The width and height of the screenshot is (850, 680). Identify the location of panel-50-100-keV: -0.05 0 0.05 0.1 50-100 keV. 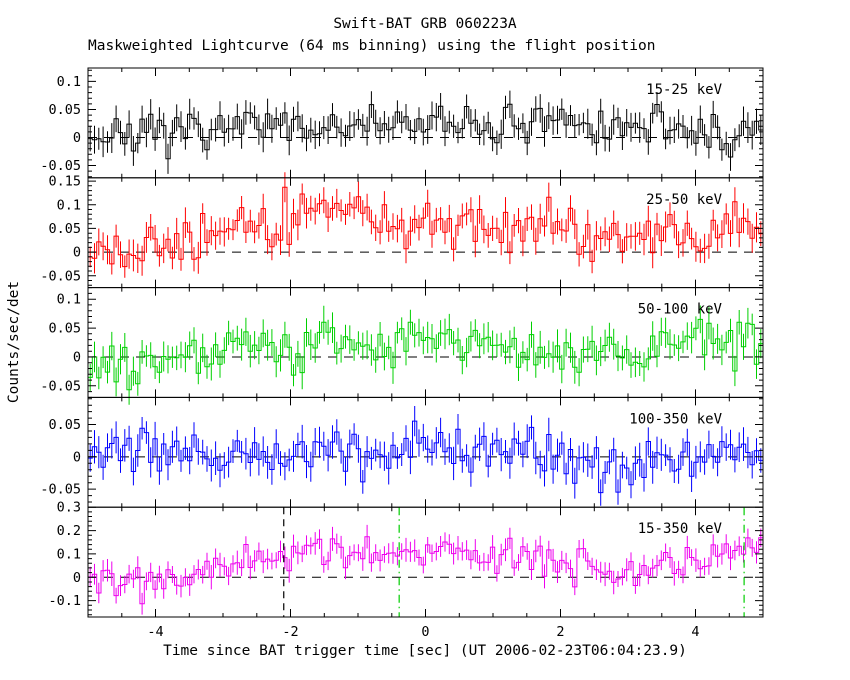
(402, 346).